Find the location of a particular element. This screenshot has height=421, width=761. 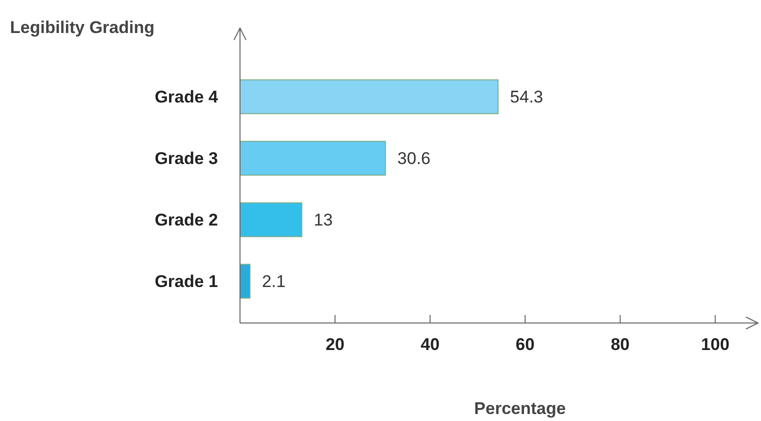

x-tick-label: 20 is located at coordinates (335, 344).